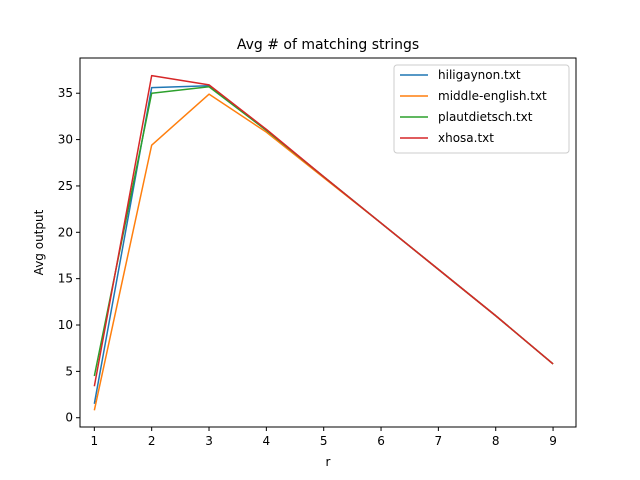 This screenshot has width=640, height=480. I want to click on x-tick-label: 3, so click(209, 441).